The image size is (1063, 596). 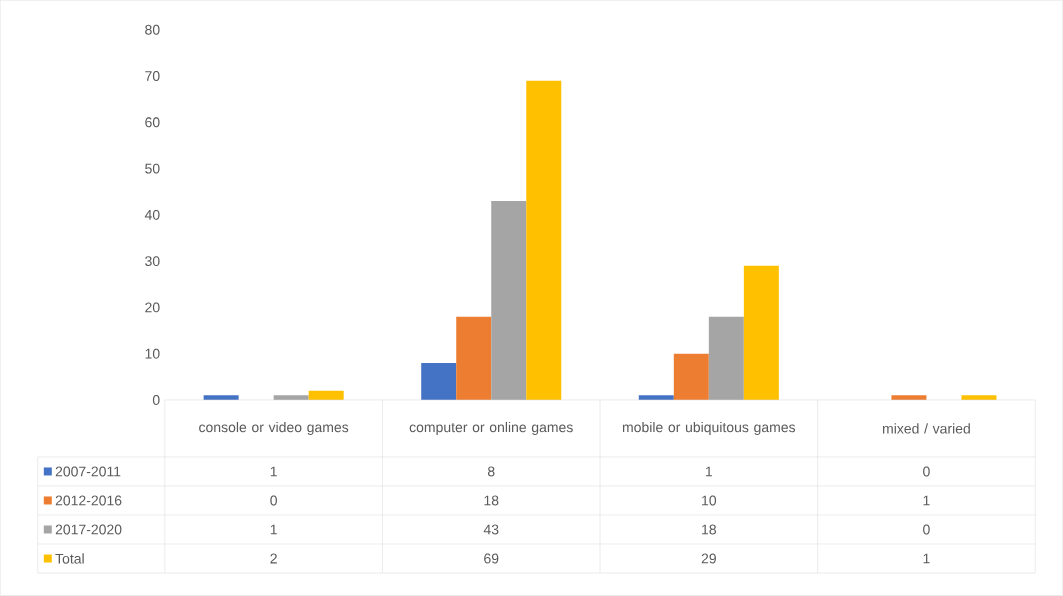 What do you see at coordinates (491, 429) in the screenshot?
I see `x-tick-label: computer or online games` at bounding box center [491, 429].